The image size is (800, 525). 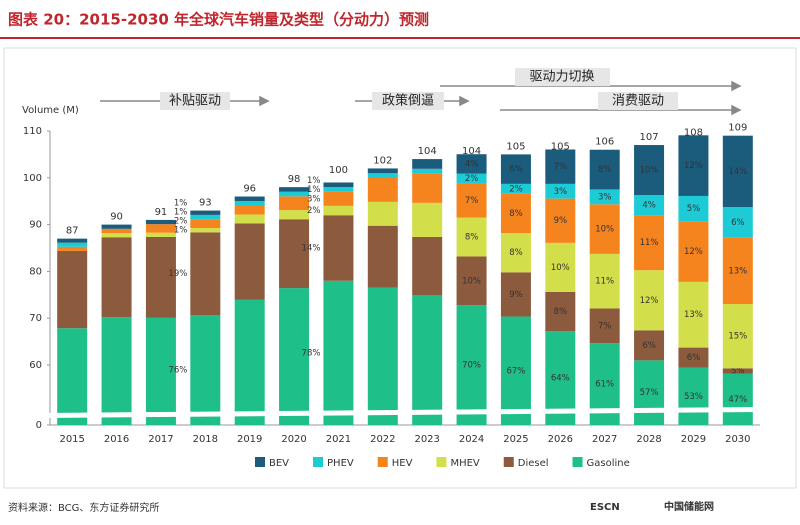 I want to click on total-label: 96, so click(x=249, y=189).